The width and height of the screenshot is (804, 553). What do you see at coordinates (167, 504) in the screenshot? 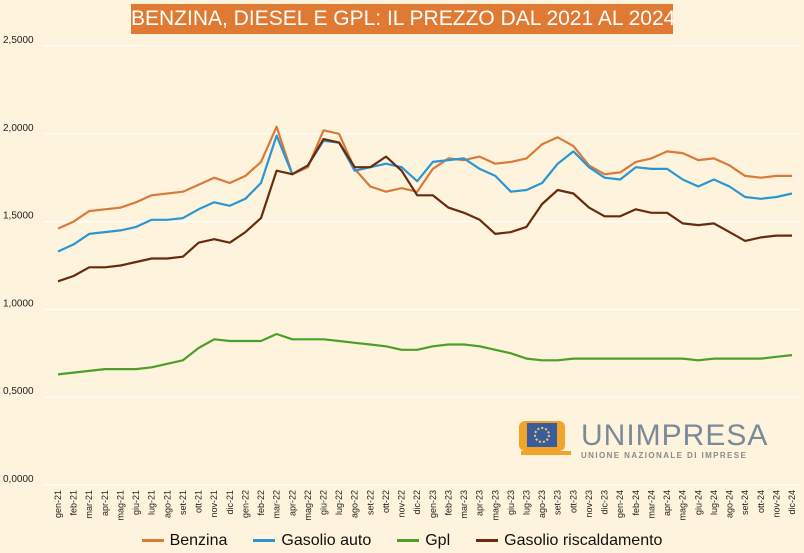
I see `x-tick-label: ago-21` at bounding box center [167, 504].